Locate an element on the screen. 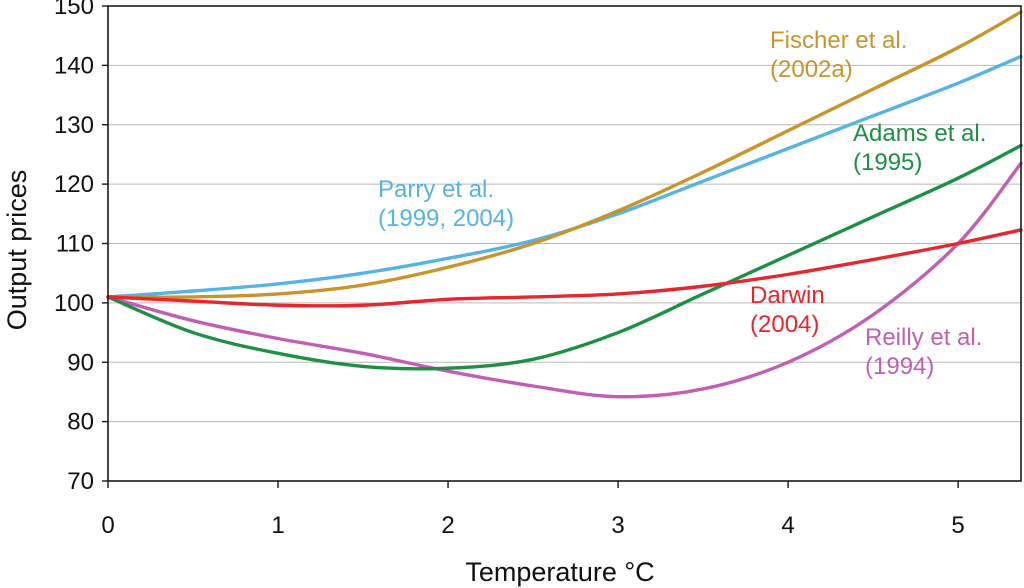  x-tick-label: 3 is located at coordinates (617, 525).